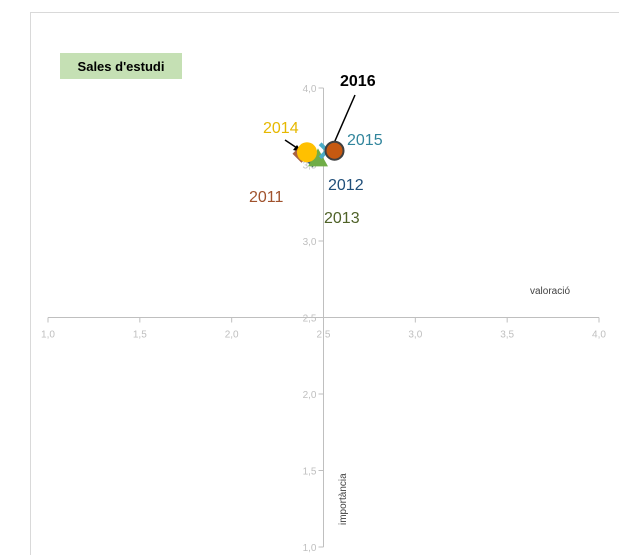 This screenshot has width=619, height=555. Describe the element at coordinates (281, 128) in the screenshot. I see `year-label-2014: 2014` at that location.